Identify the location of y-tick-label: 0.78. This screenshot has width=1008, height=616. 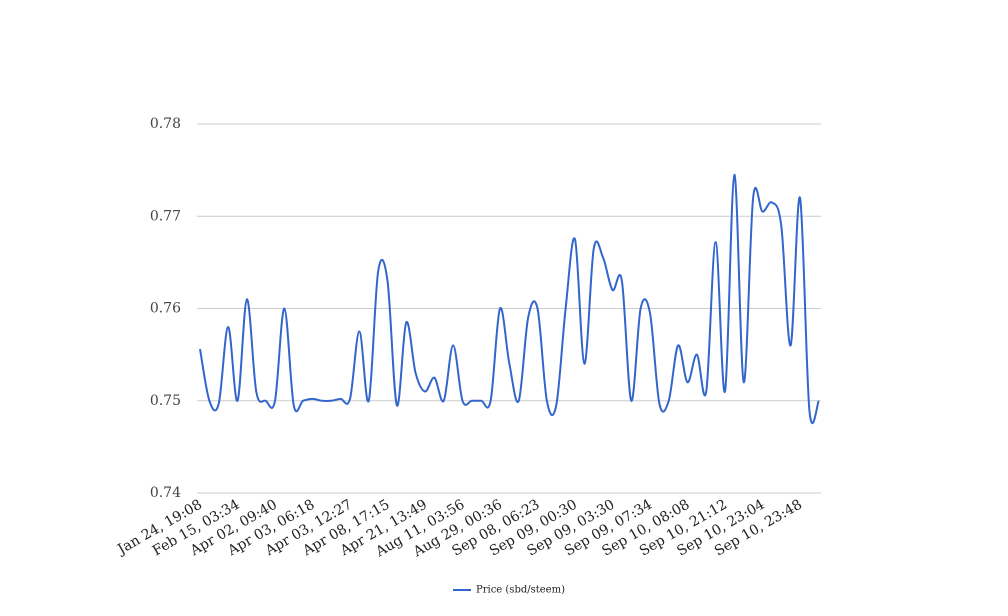
(165, 124).